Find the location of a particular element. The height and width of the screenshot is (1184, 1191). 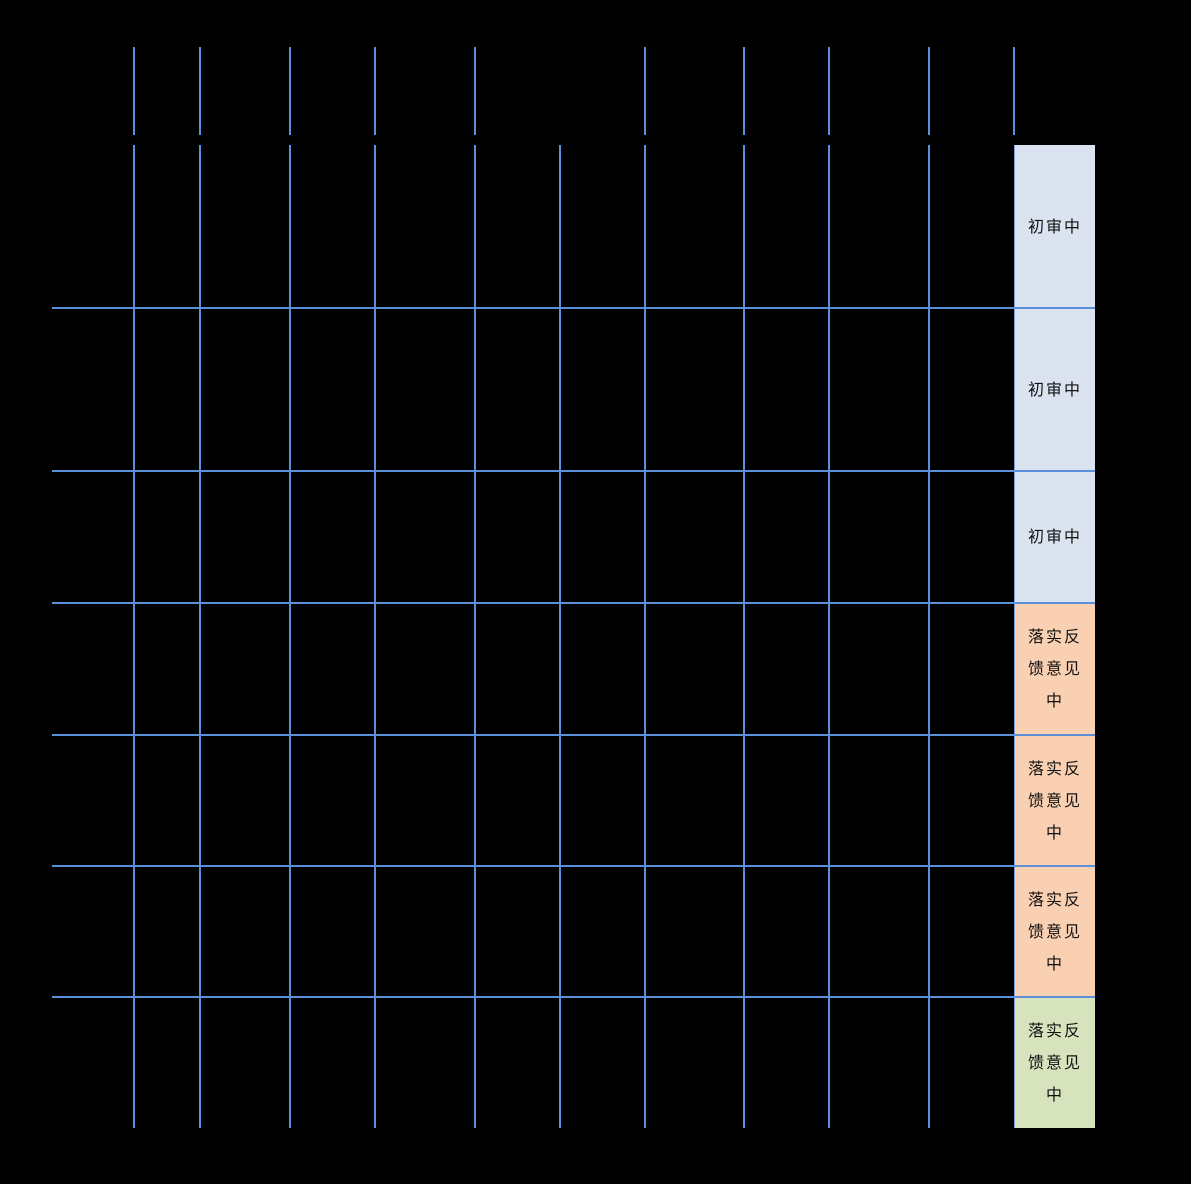

status-cell-row-2: 初审中 is located at coordinates (1054, 389).